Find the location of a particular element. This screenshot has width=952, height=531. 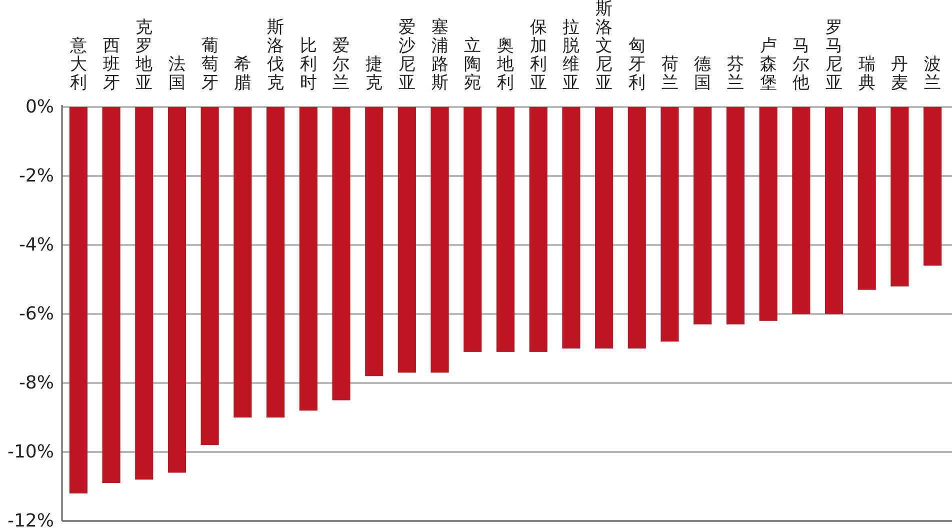

x-tick-label: 葡萄牙 is located at coordinates (209, 64).